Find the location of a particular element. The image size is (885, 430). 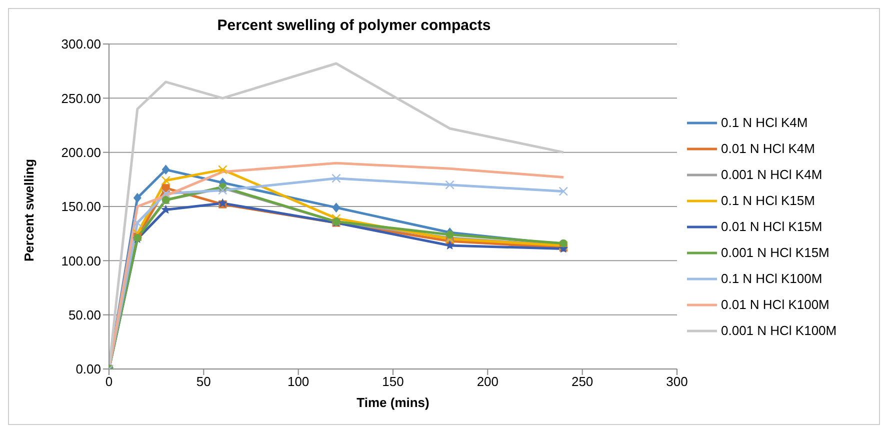

x-tick-label: 250 is located at coordinates (582, 382).